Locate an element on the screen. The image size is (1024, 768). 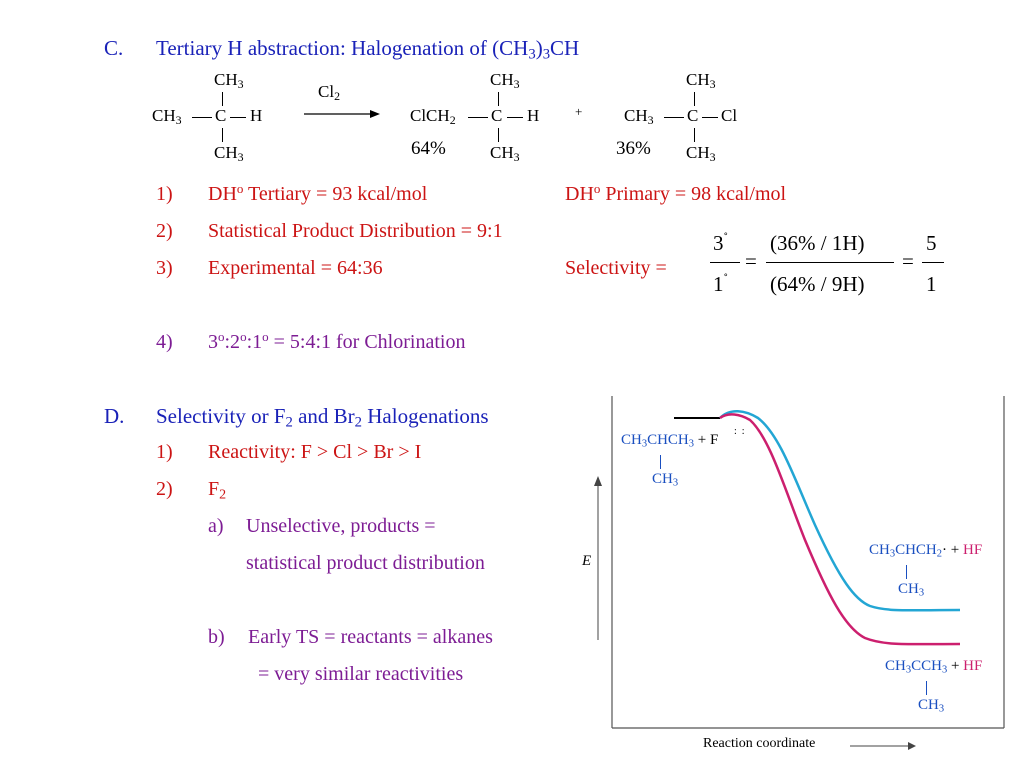
product2-top-methyl: CH3 is located at coordinates (701, 80).